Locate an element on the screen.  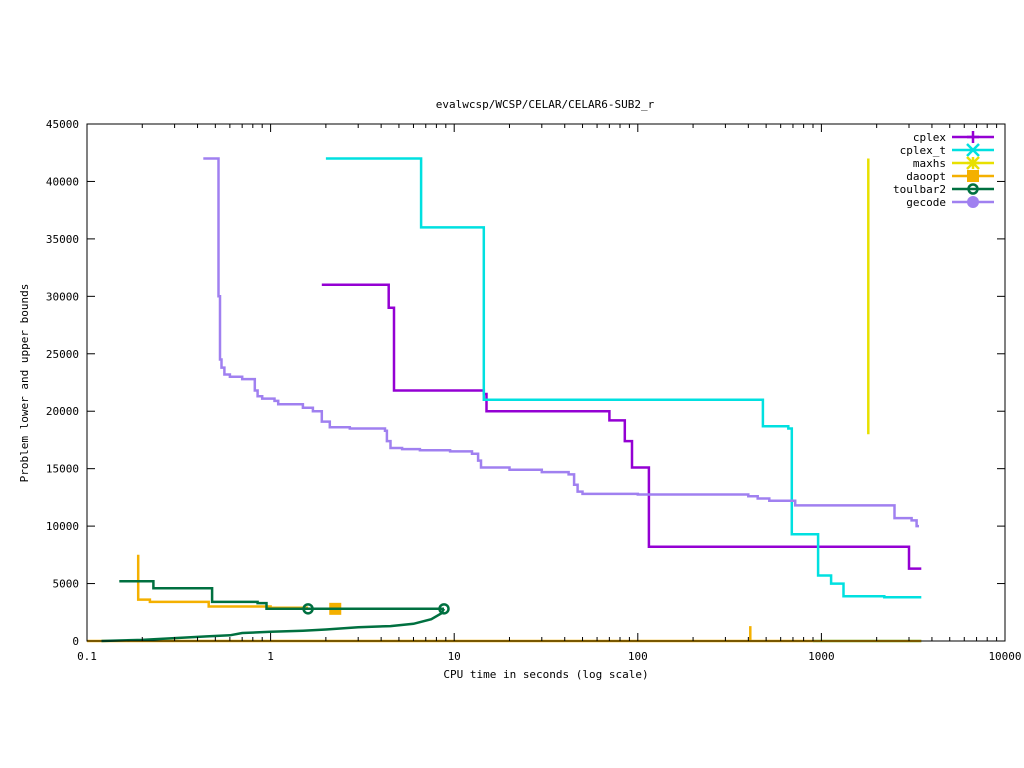
chart-title: evalwcsp/WCSP/CELAR/CELAR6-SUB2_r is located at coordinates (545, 104).